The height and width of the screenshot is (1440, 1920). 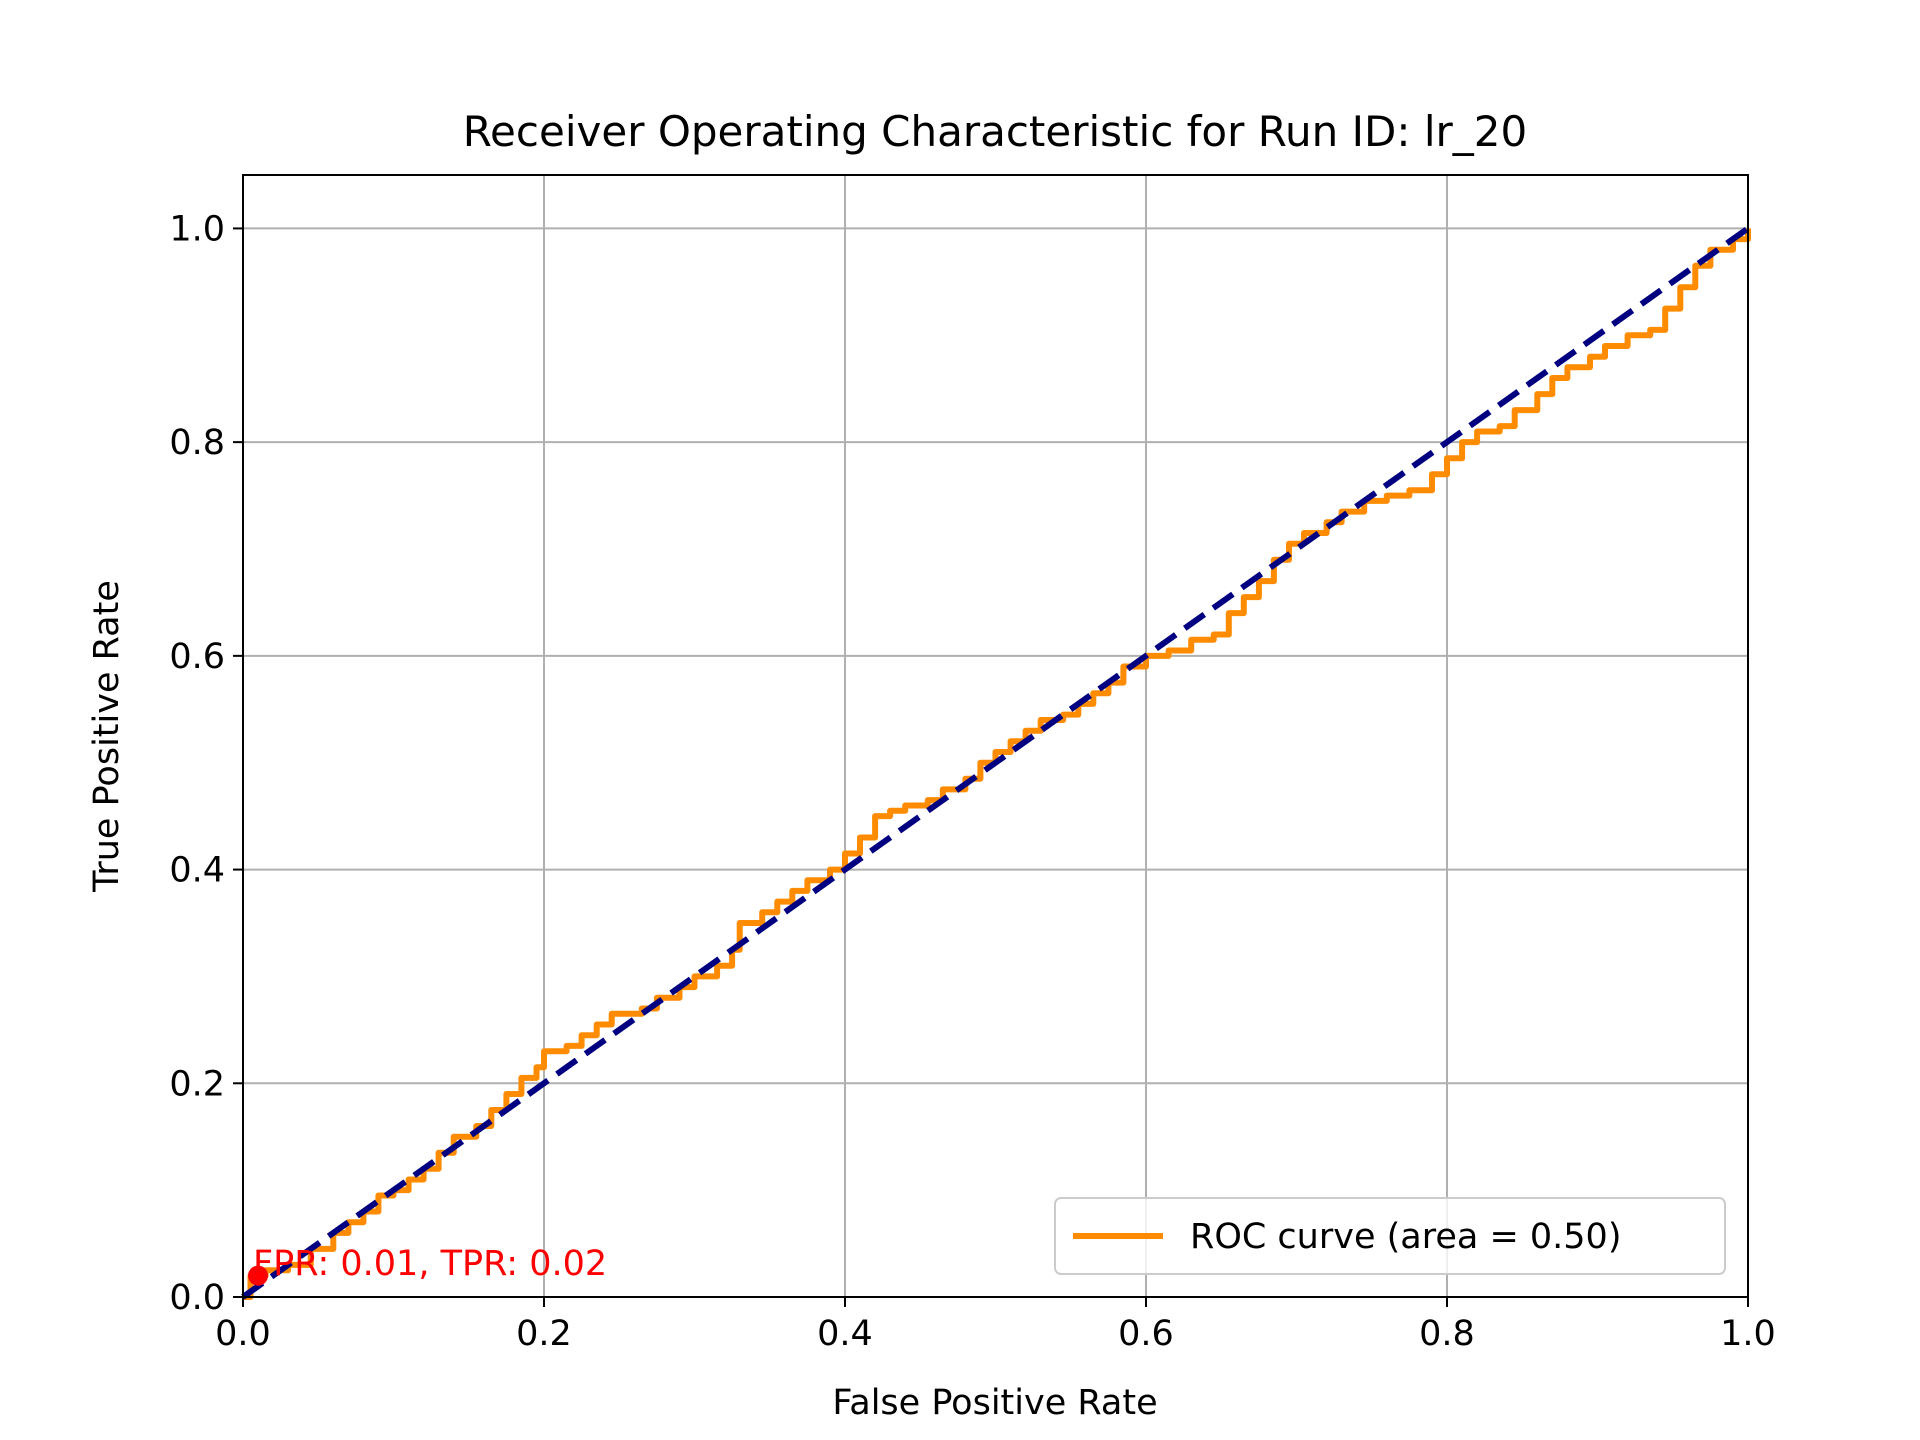 I want to click on y-tick-label: 0.0, so click(x=197, y=1298).